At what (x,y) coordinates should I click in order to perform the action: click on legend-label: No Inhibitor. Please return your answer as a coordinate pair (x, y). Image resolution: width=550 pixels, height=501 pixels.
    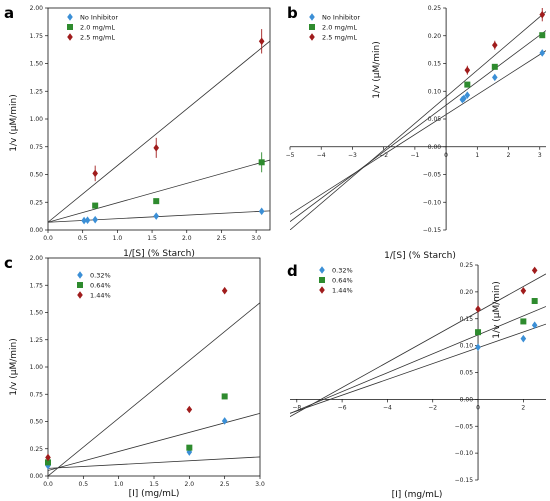
    Looking at the image, I should click on (341, 18).